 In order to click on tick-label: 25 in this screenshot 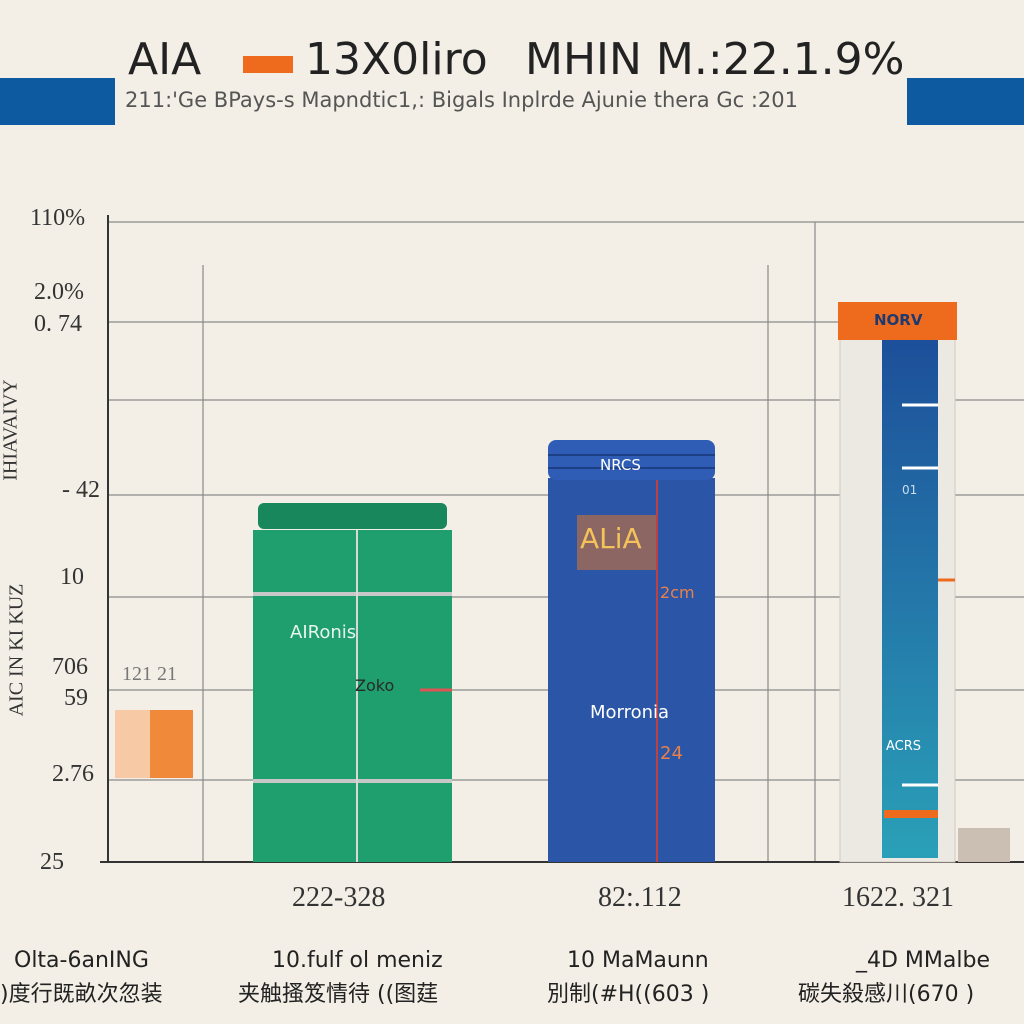, I will do `click(52, 862)`.